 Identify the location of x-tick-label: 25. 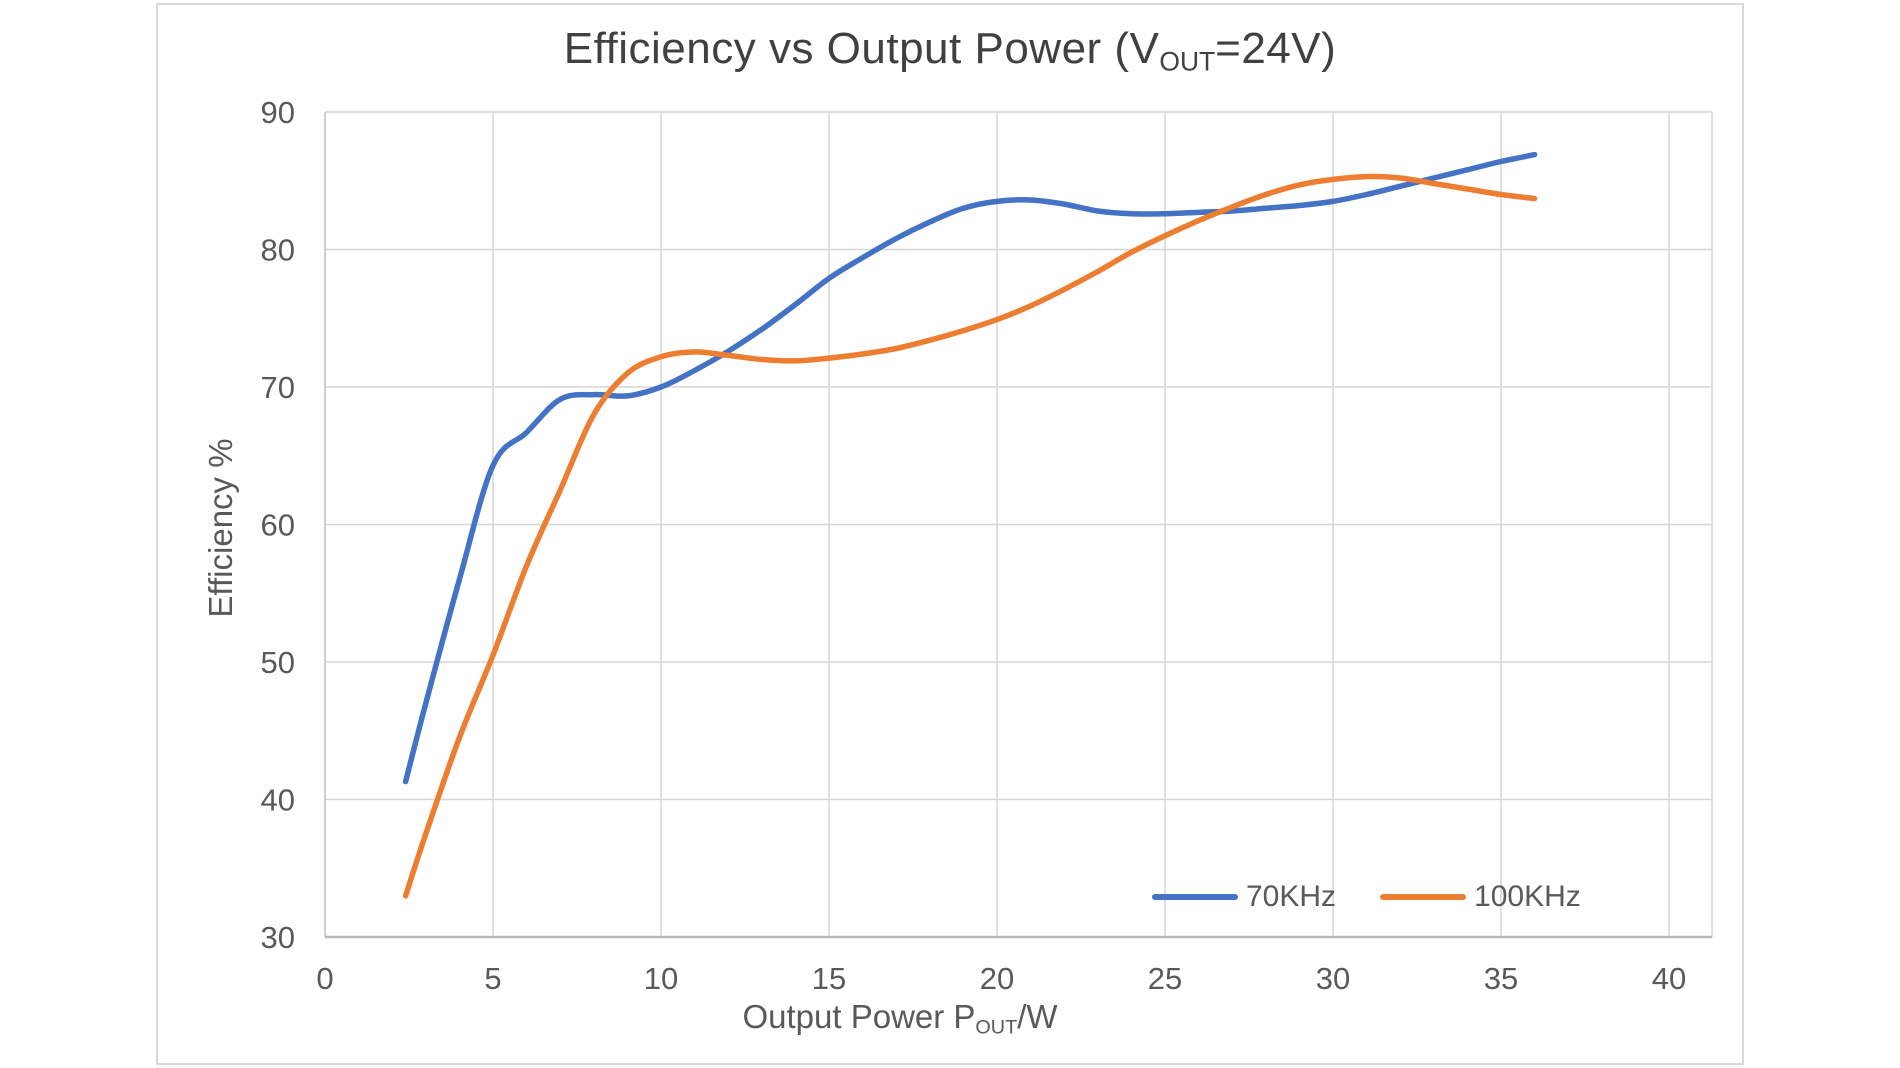
(1165, 978).